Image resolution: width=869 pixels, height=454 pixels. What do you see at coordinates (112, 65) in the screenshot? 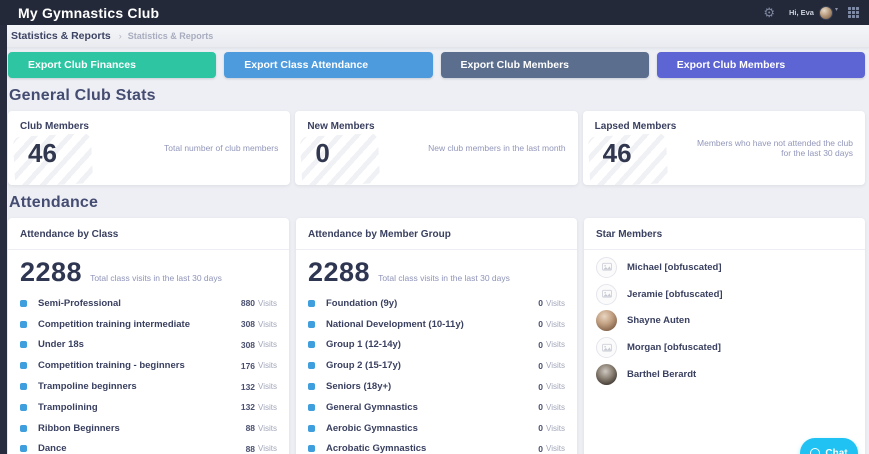
I see `export-button-0: Export Club Finances` at bounding box center [112, 65].